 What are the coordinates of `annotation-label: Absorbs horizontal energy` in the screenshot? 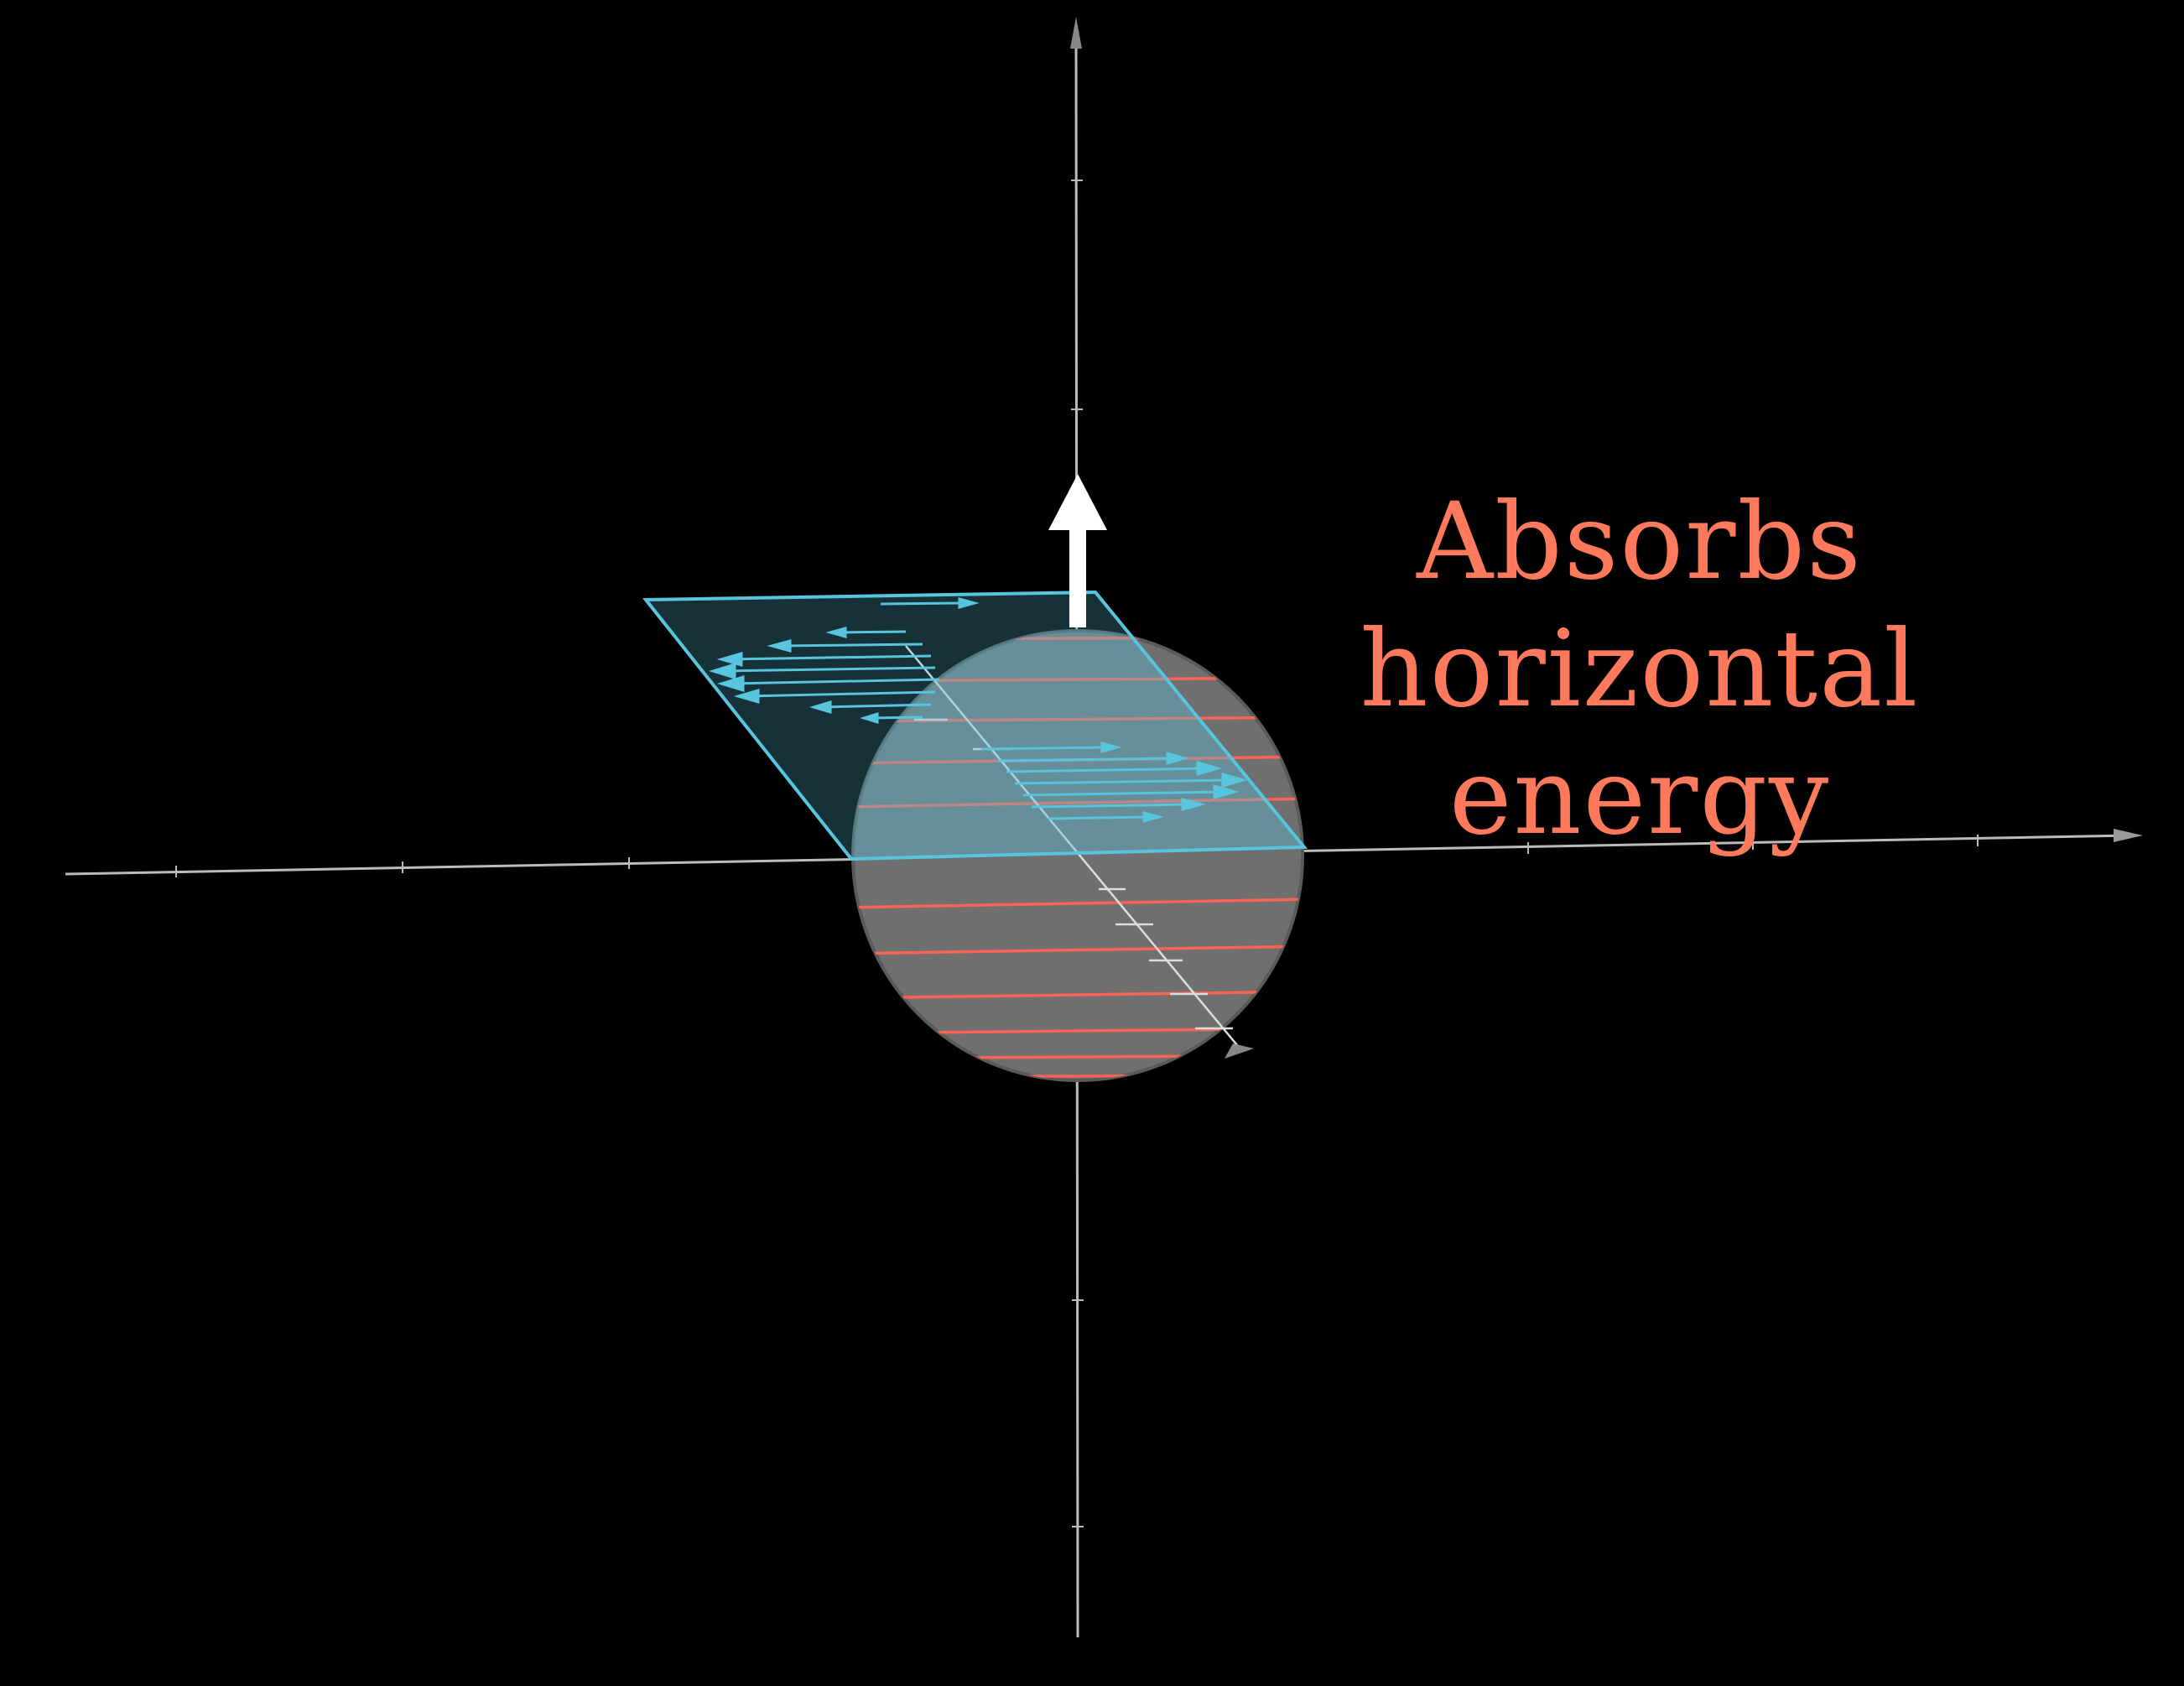 It's located at (1639, 669).